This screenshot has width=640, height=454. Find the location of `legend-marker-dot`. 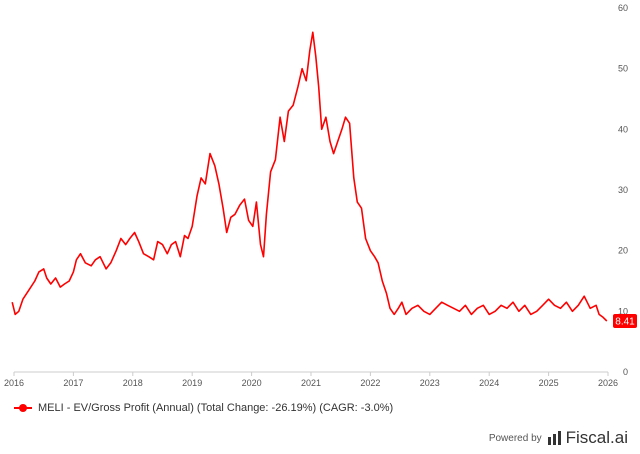

legend-marker-dot is located at coordinates (23, 408).